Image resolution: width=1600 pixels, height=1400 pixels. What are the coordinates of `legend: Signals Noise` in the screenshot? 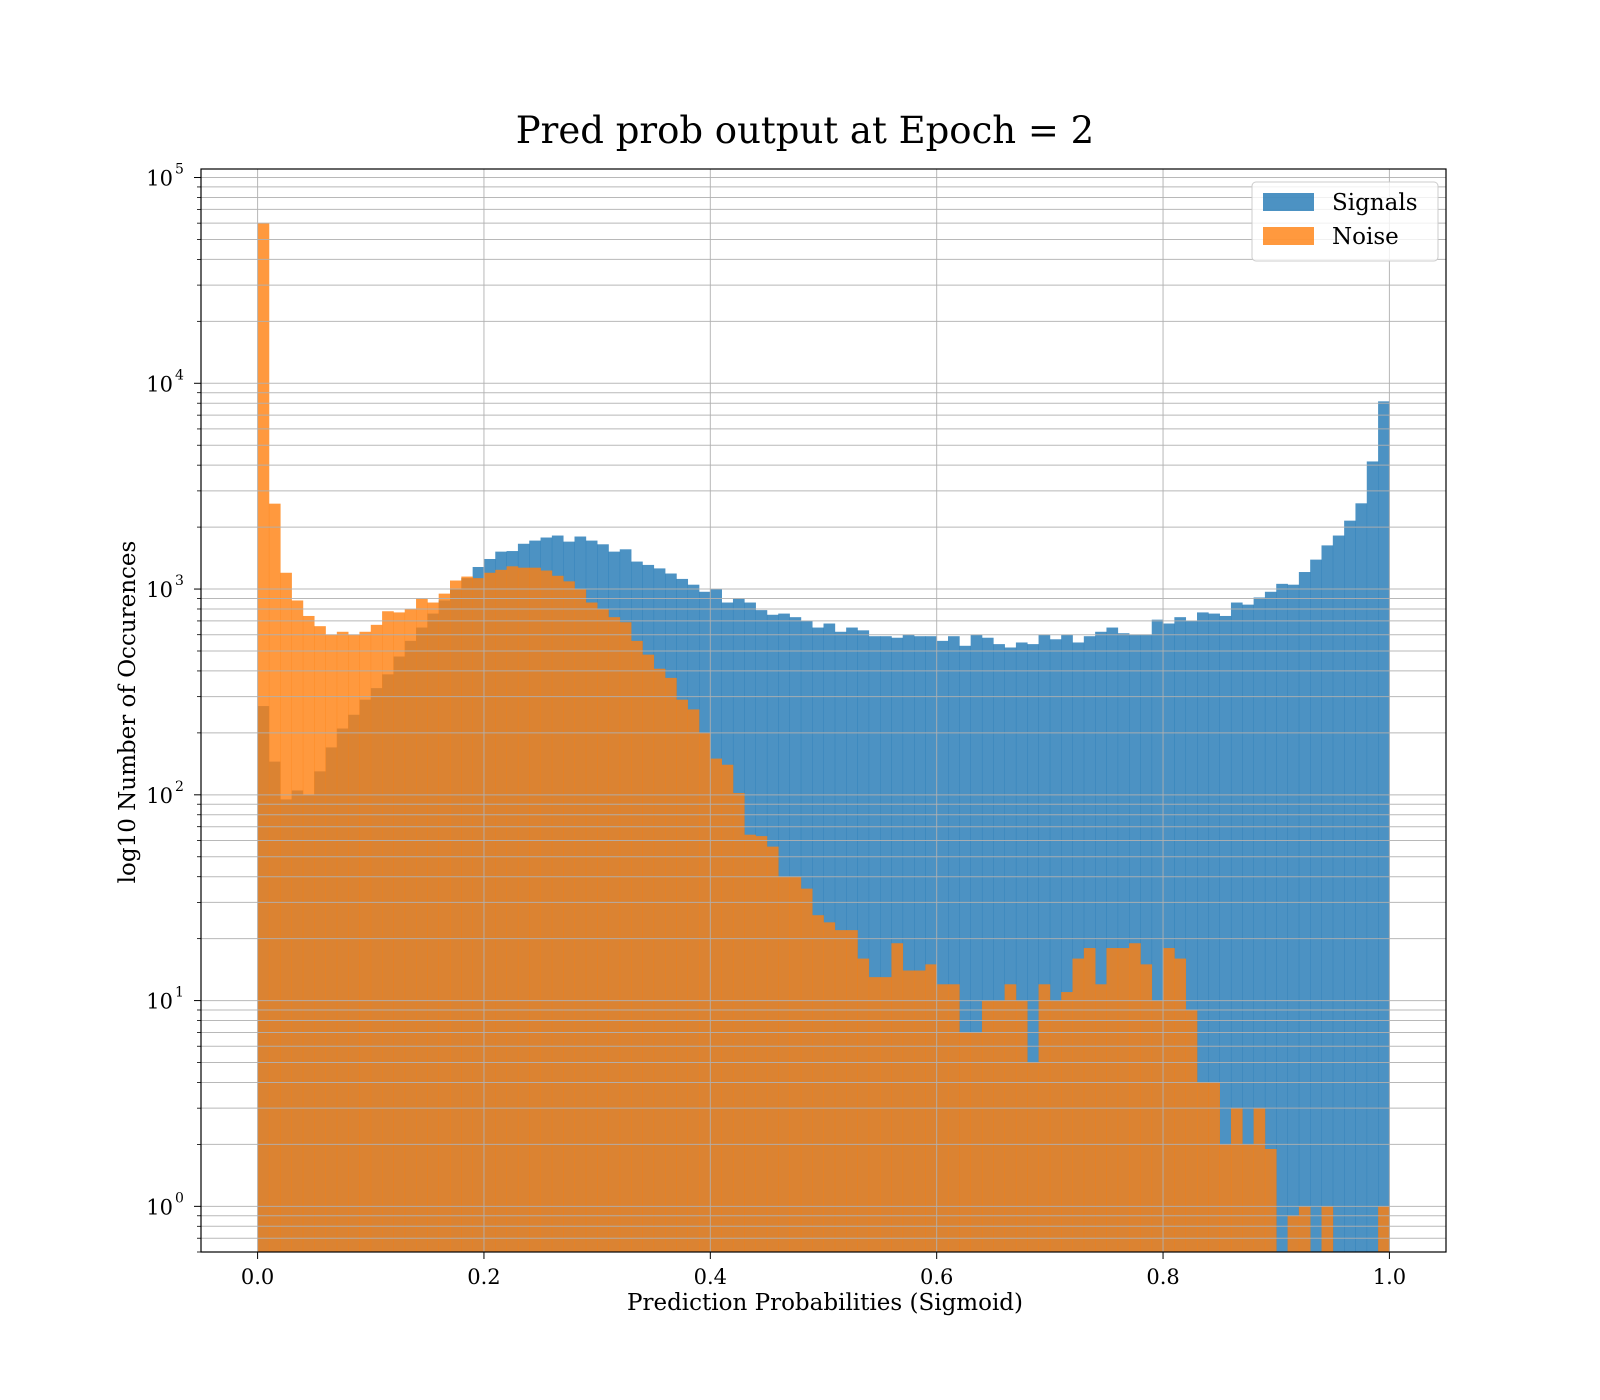 It's located at (1345, 221).